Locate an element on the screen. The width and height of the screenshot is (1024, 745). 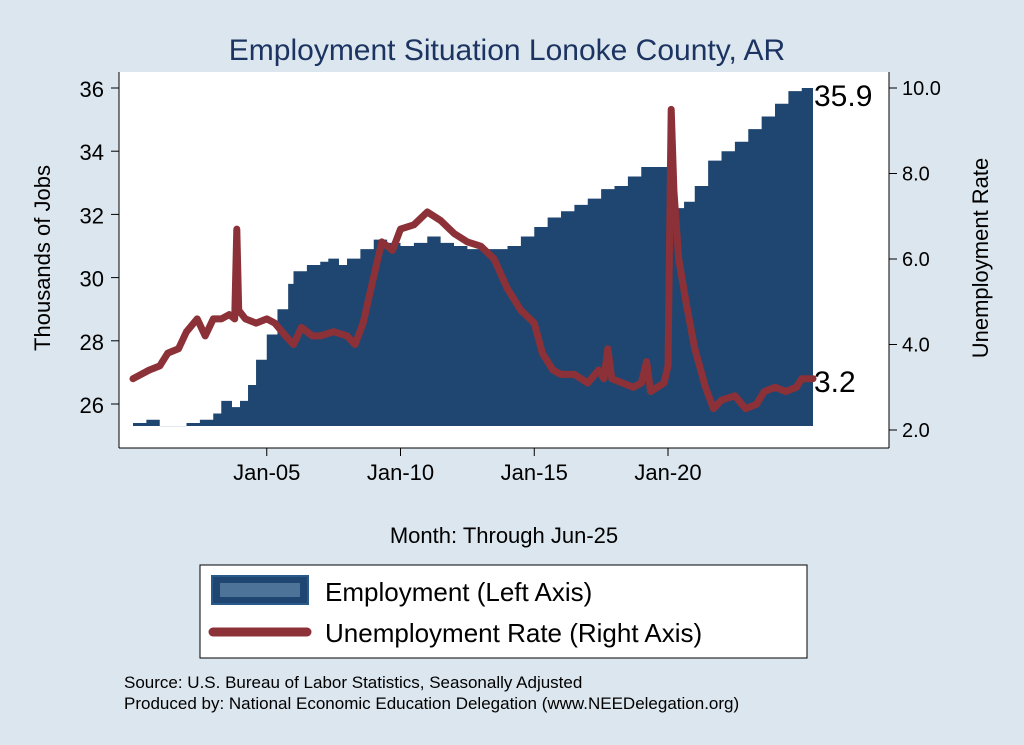
legend-label-employment: Employment (Left Axis) is located at coordinates (458, 592).